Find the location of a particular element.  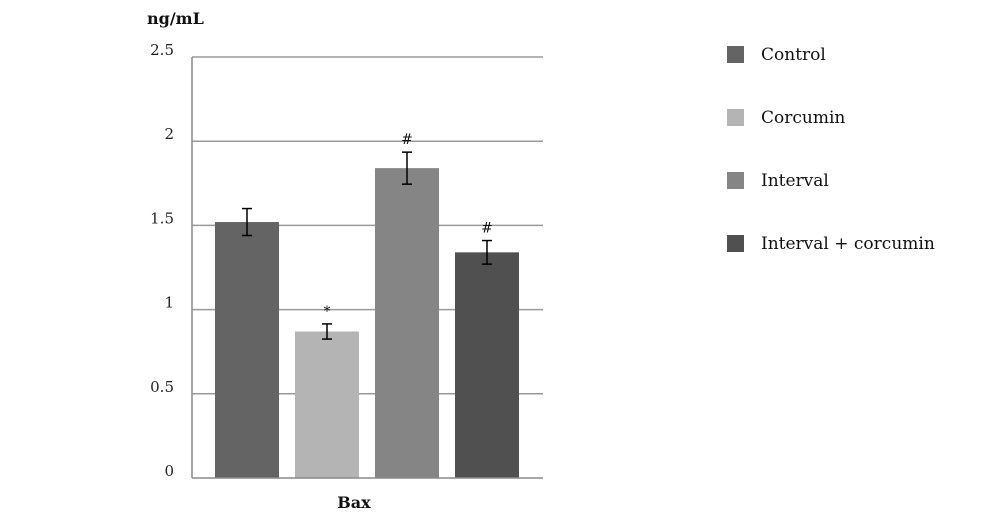

bar-interval-corcumin is located at coordinates (487, 365).